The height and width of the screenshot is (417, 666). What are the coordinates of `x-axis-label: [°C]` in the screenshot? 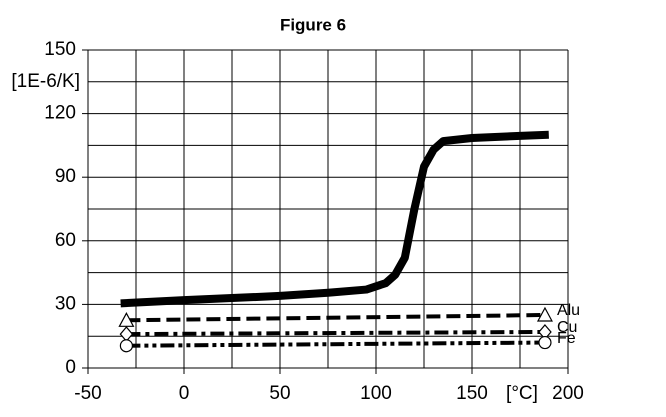 It's located at (522, 393).